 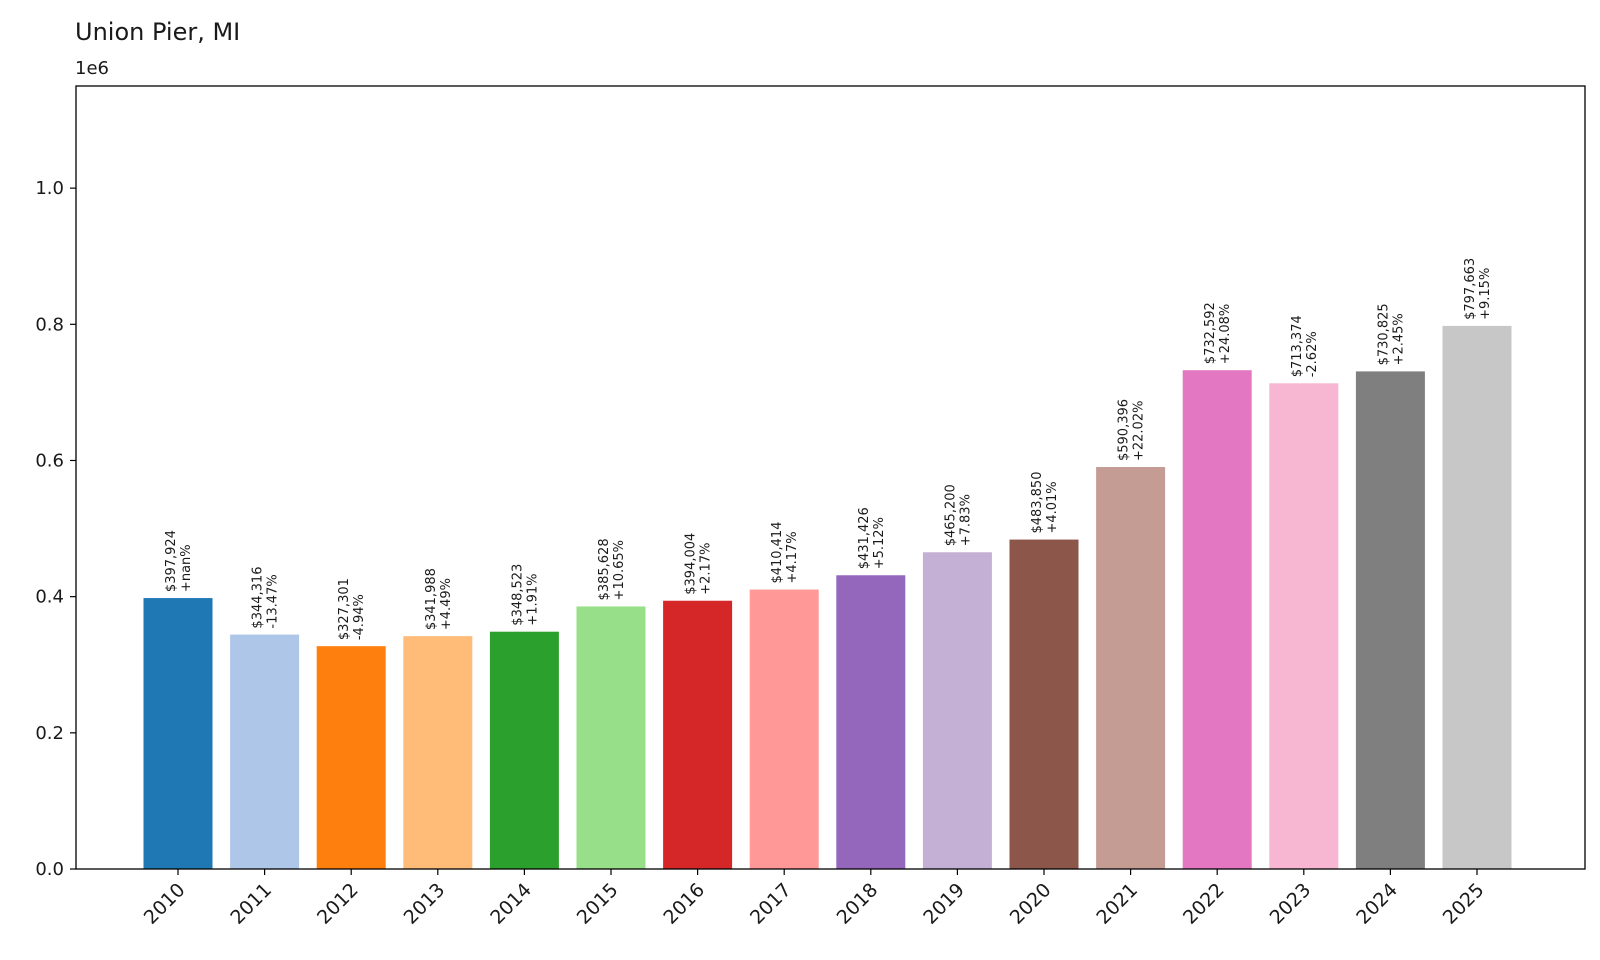 What do you see at coordinates (273, 601) in the screenshot?
I see `bar-change-label: -13.47%` at bounding box center [273, 601].